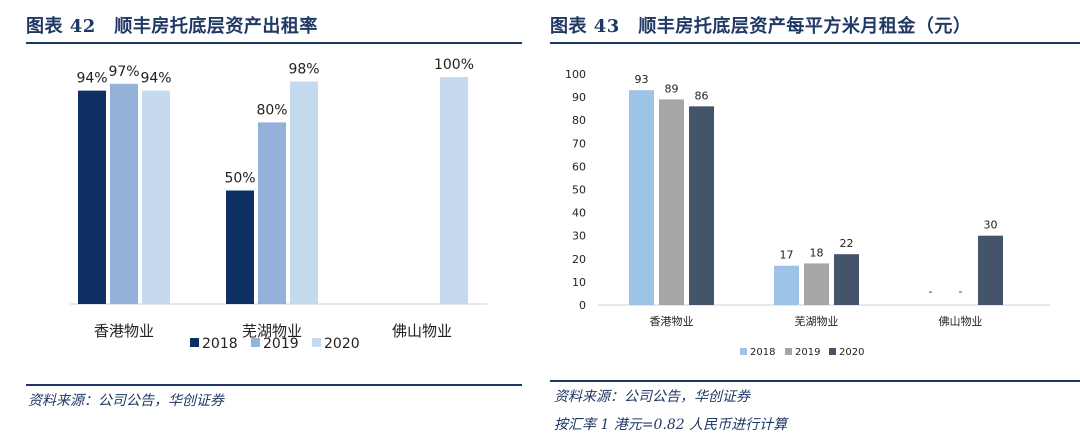 The image size is (1080, 446). I want to click on y-tick-label: 20, so click(579, 259).